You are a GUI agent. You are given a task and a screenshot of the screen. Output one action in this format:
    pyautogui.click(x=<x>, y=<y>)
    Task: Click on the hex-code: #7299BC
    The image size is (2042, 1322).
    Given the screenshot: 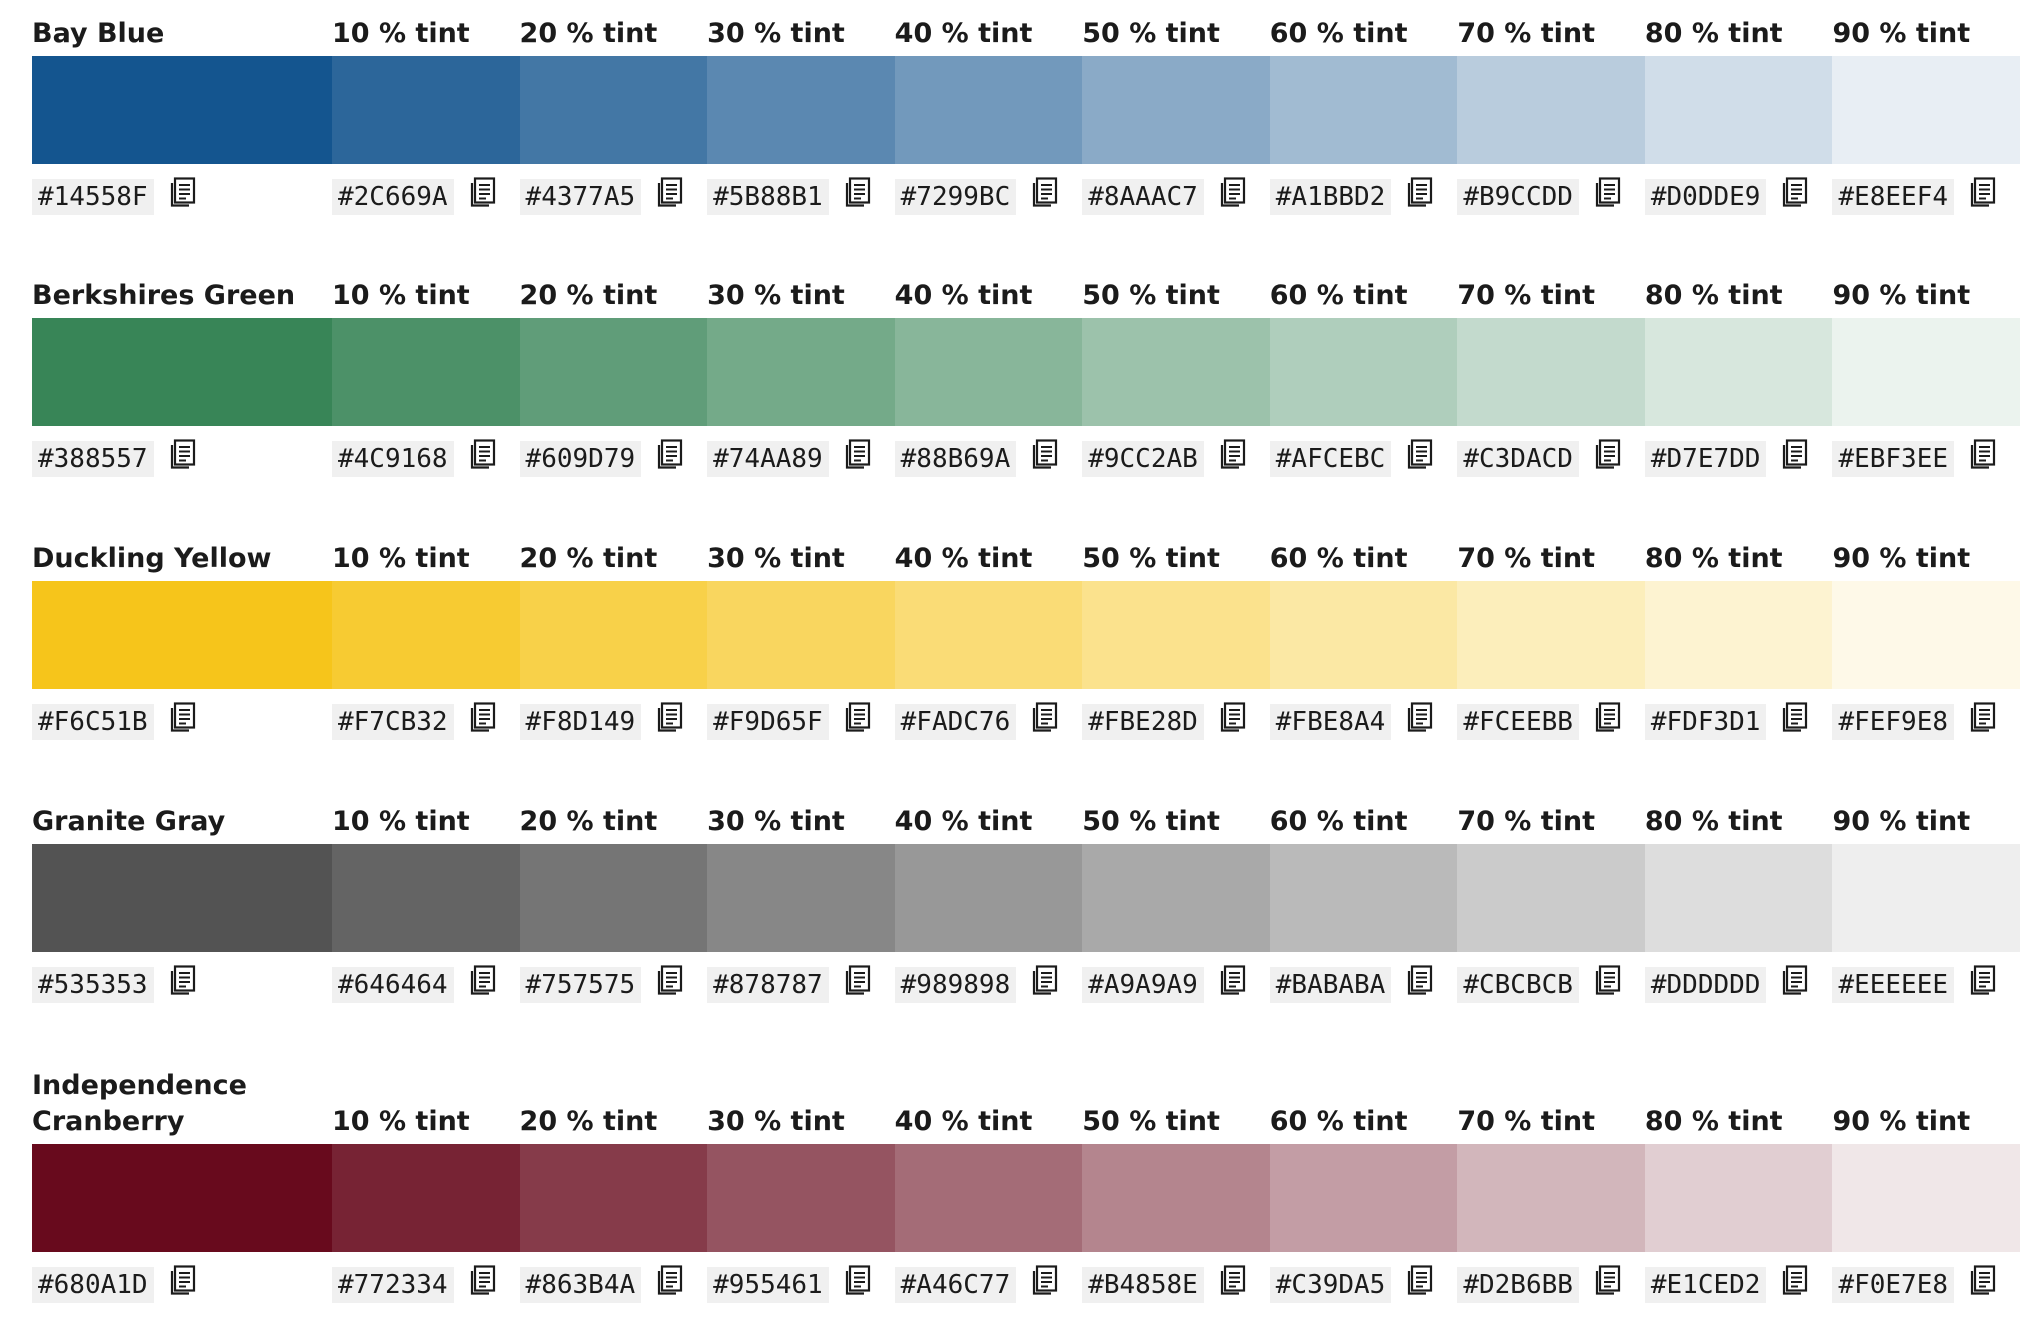 What is the action you would take?
    pyautogui.click(x=955, y=197)
    